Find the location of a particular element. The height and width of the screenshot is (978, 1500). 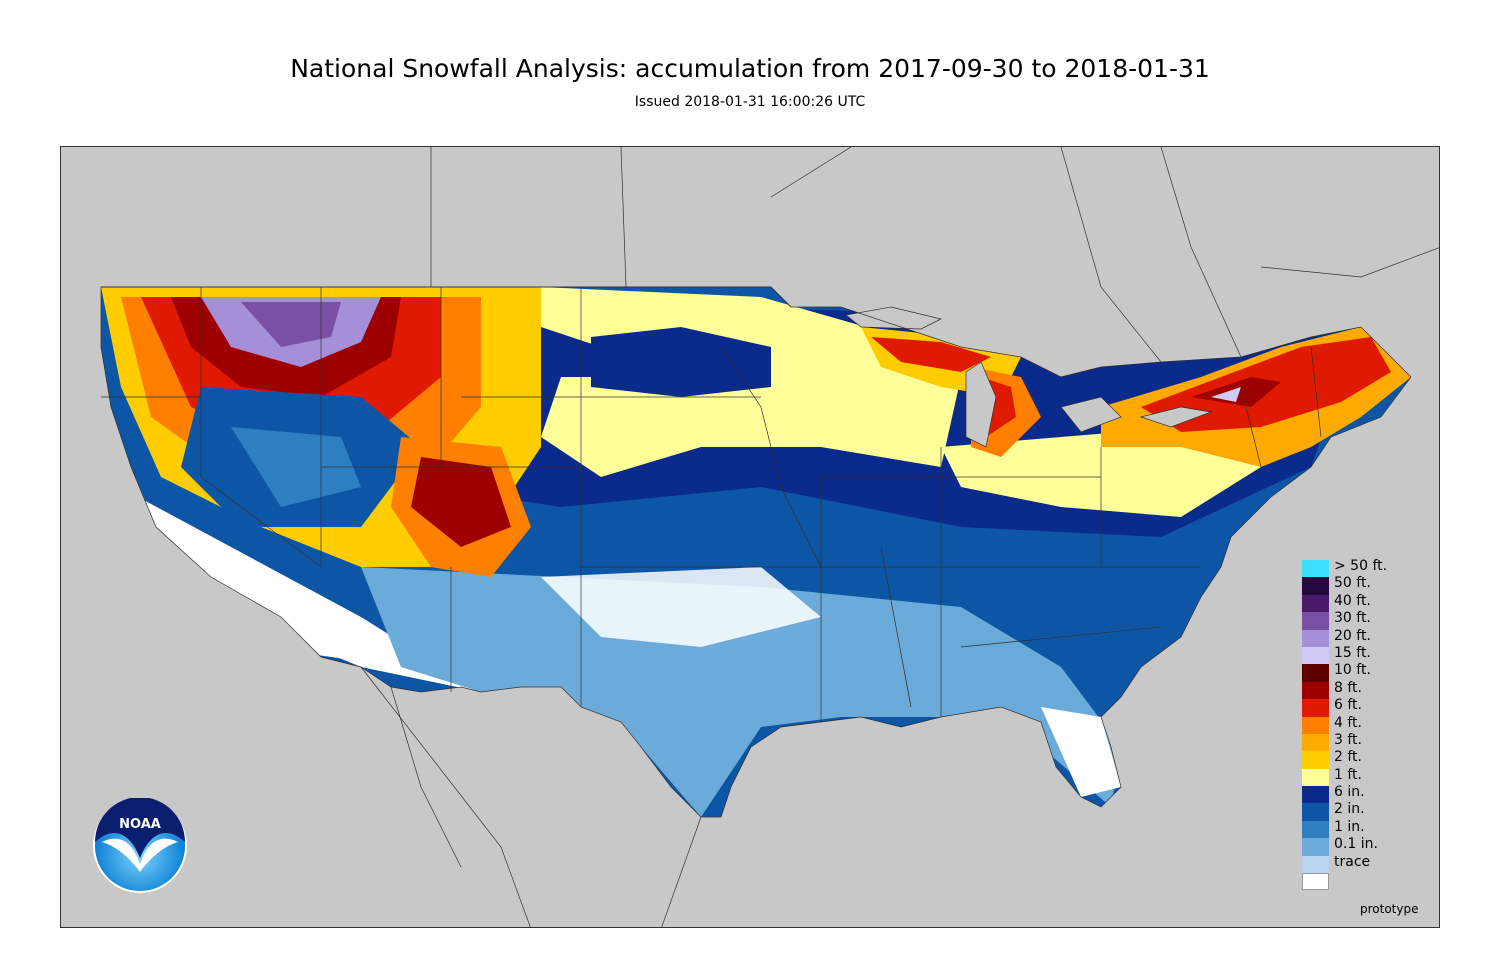

legend-label: 6 ft. is located at coordinates (1348, 705).